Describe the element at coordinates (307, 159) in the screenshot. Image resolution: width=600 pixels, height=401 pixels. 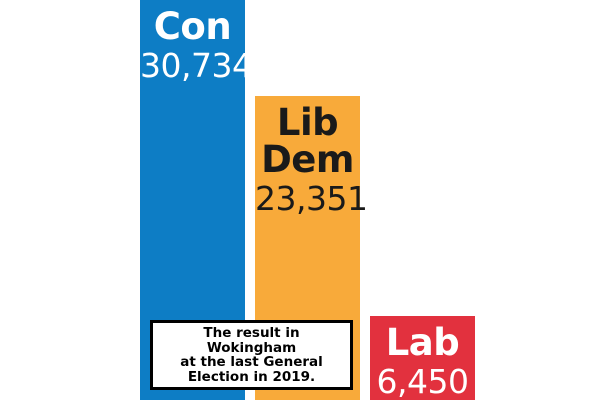
I see `party-name-lib-dem-line2: Dem` at that location.